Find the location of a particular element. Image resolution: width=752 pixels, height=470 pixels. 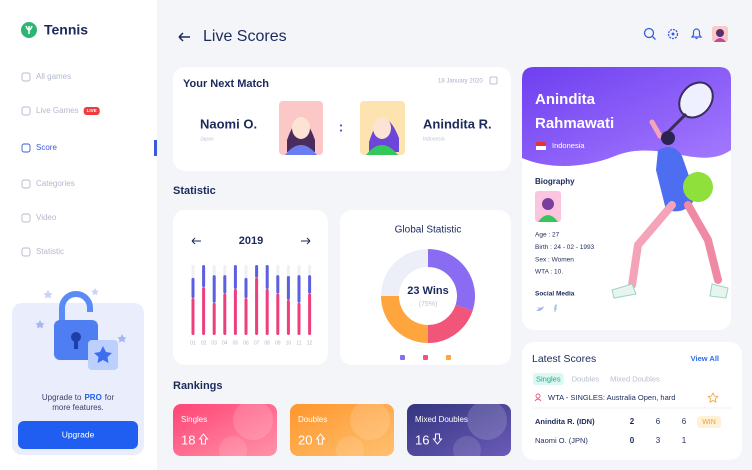

set-score: 1 is located at coordinates (684, 440).